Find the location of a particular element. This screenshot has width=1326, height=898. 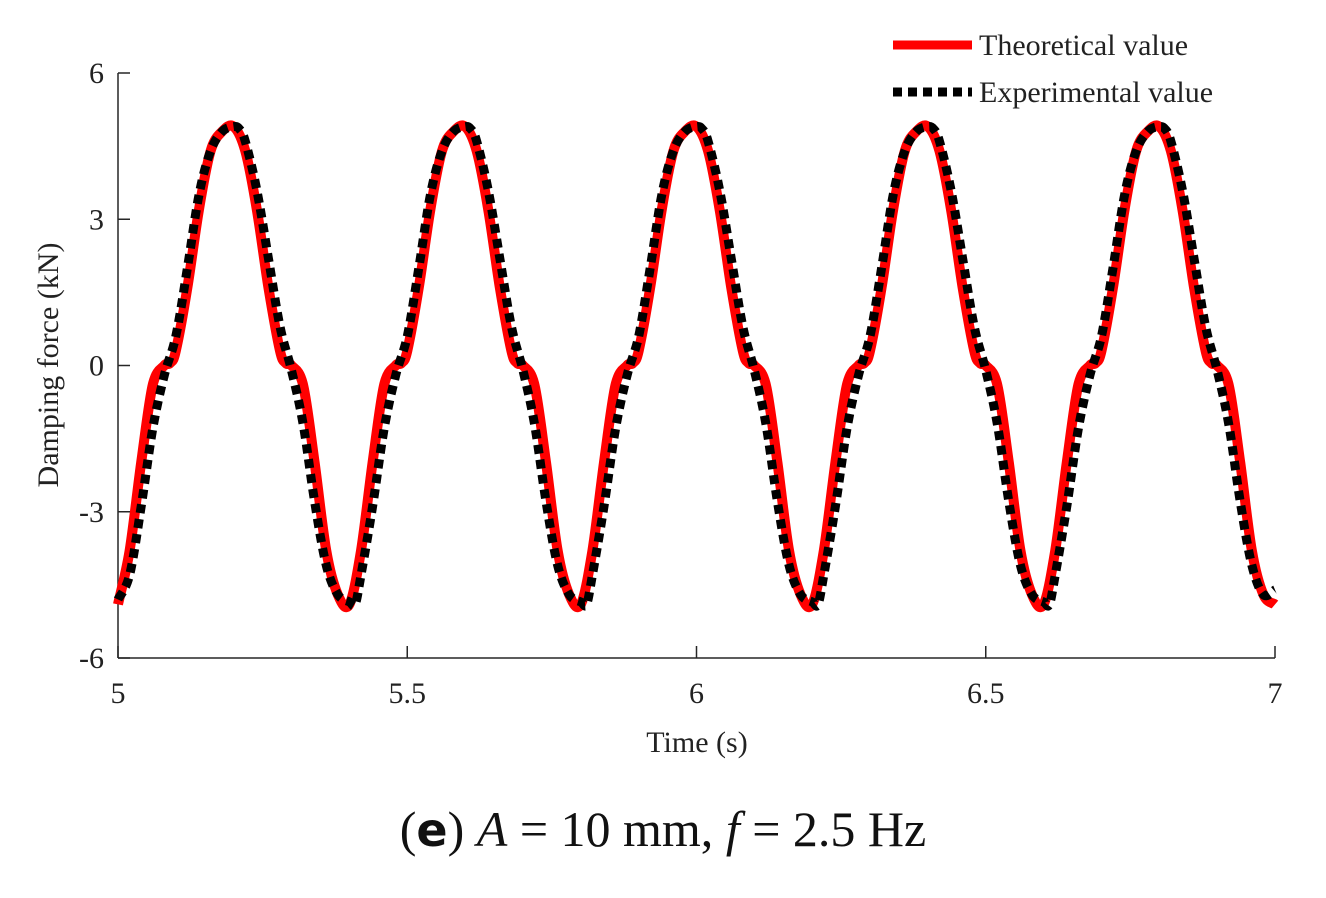

x-tick-label: 6 is located at coordinates (696, 693).